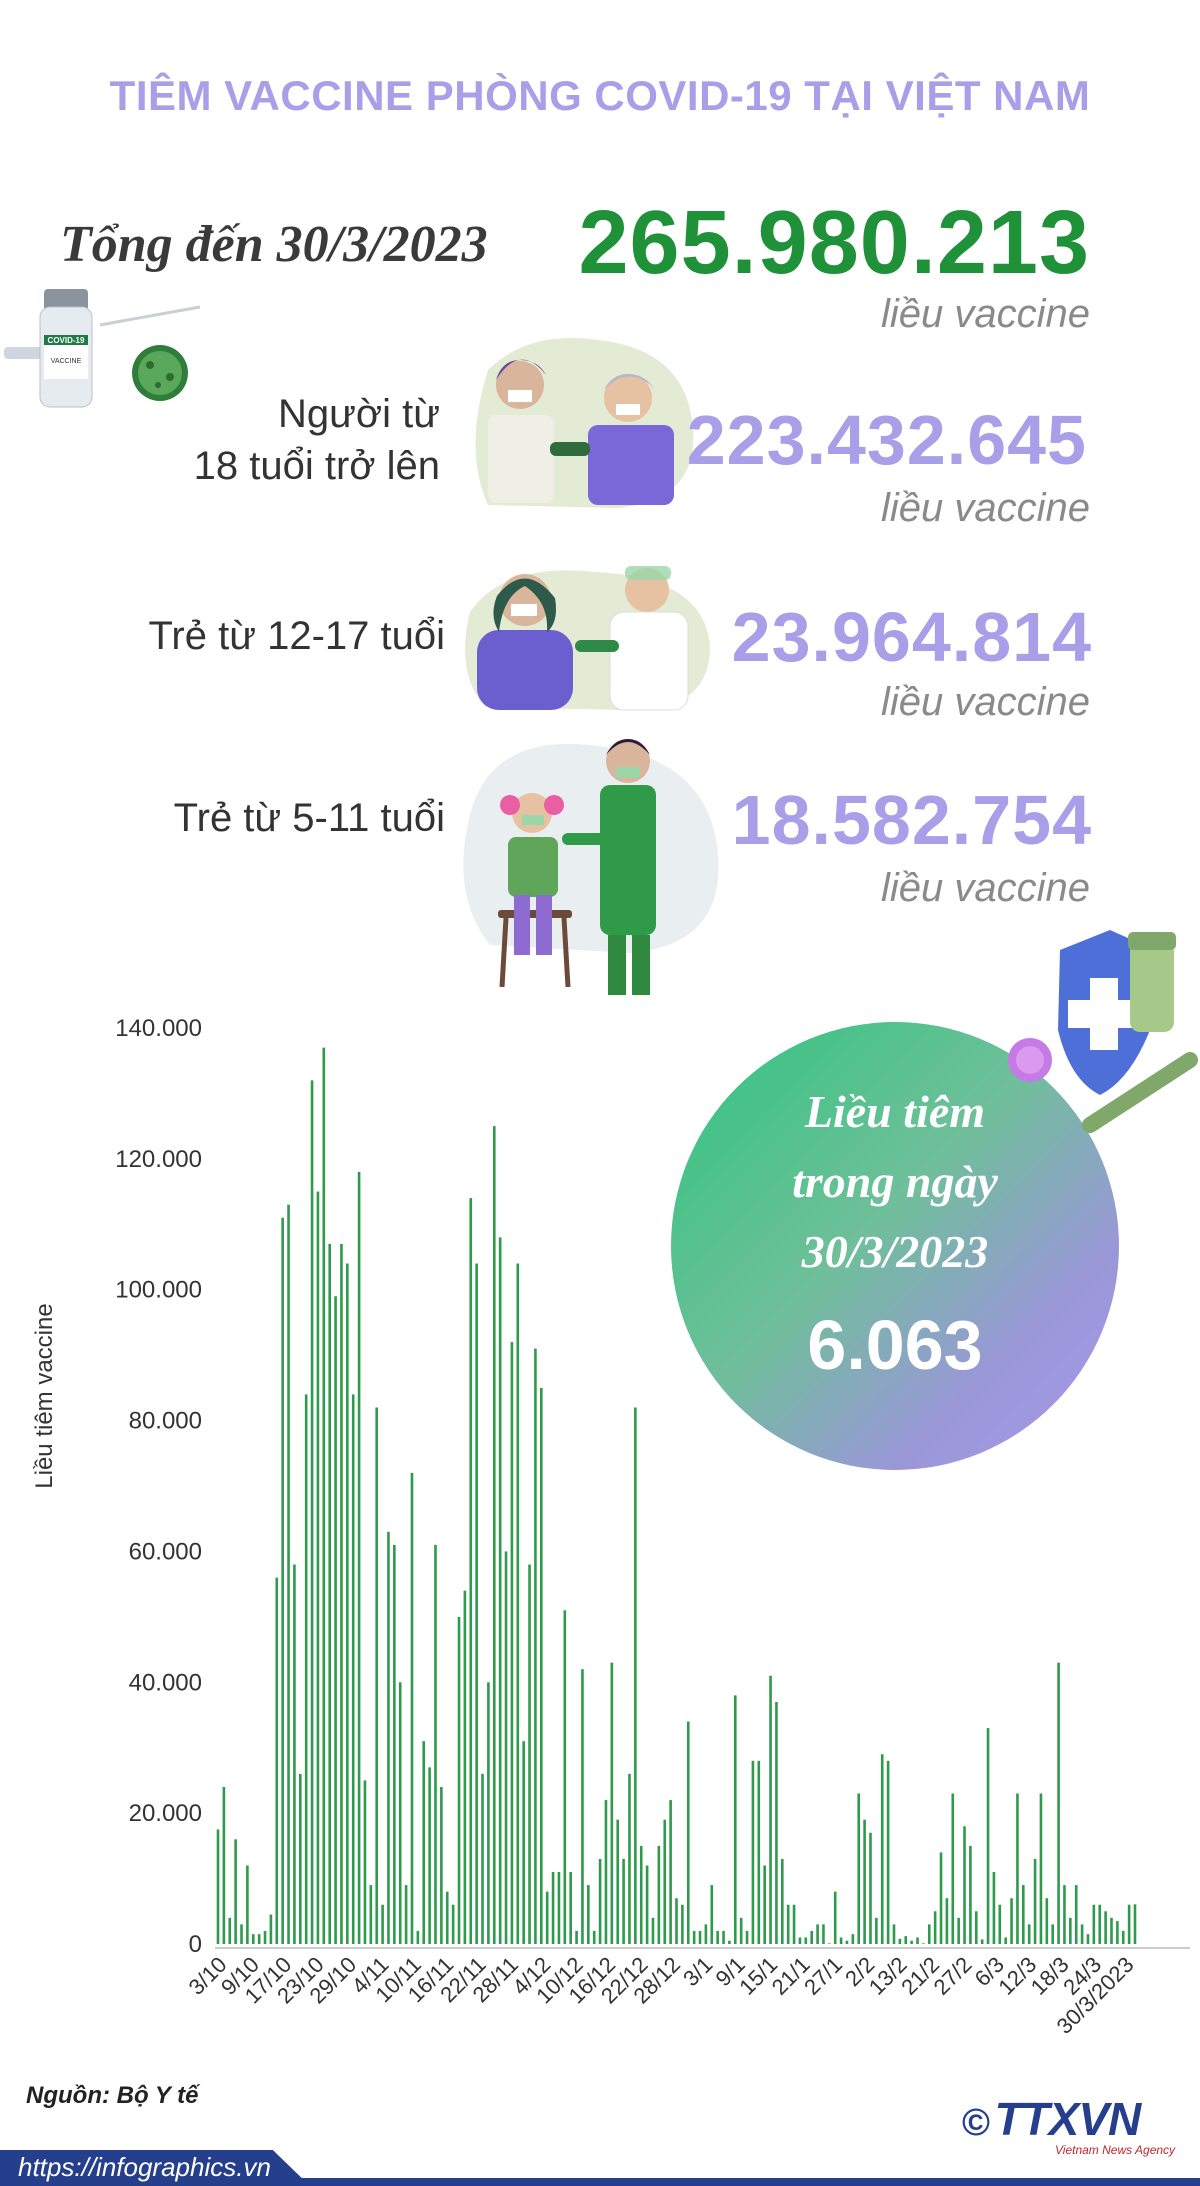  What do you see at coordinates (823, 1976) in the screenshot?
I see `x-tick-label: 27/1` at bounding box center [823, 1976].